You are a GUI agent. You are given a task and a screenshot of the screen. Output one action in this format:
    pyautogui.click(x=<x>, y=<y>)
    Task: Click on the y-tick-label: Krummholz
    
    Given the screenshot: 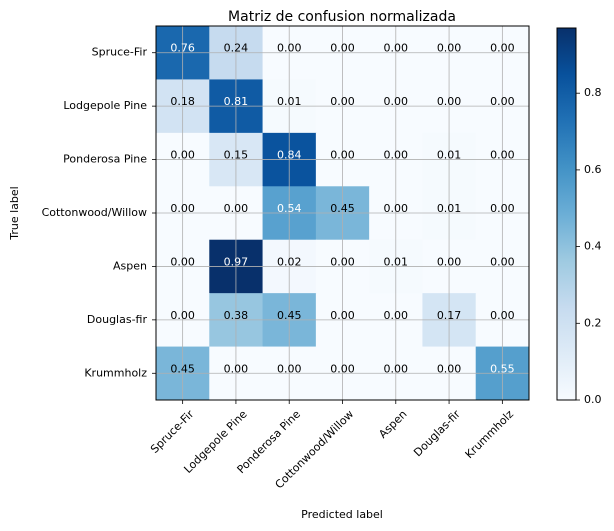 What is the action you would take?
    pyautogui.click(x=115, y=372)
    